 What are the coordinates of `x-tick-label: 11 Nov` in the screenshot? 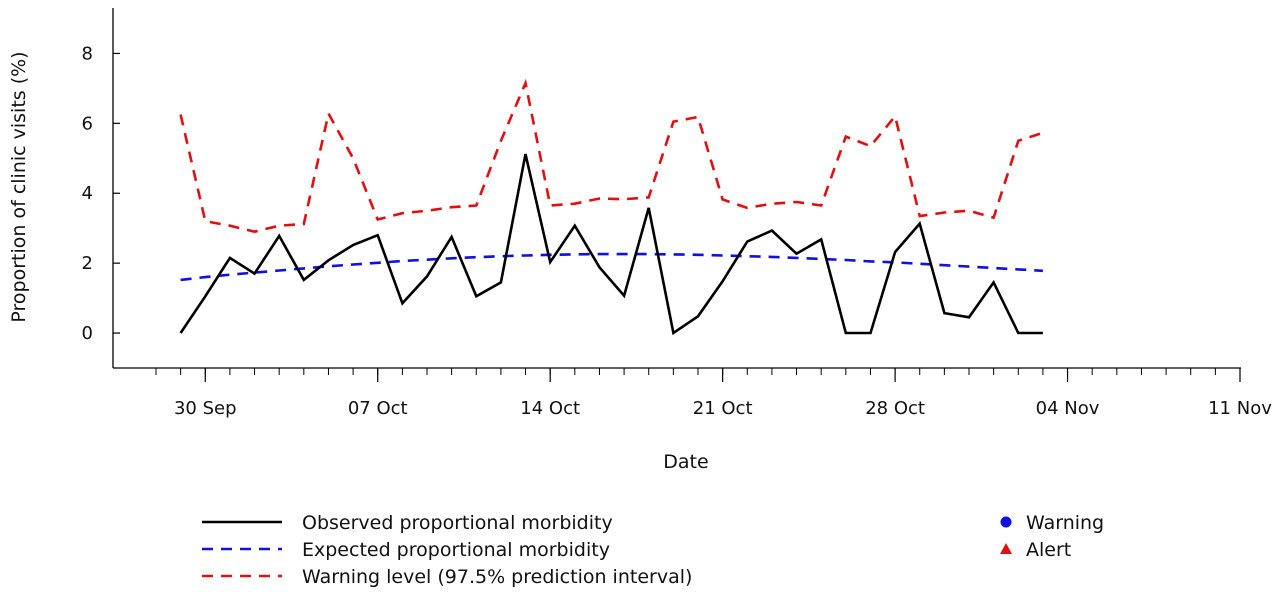 It's located at (1240, 408).